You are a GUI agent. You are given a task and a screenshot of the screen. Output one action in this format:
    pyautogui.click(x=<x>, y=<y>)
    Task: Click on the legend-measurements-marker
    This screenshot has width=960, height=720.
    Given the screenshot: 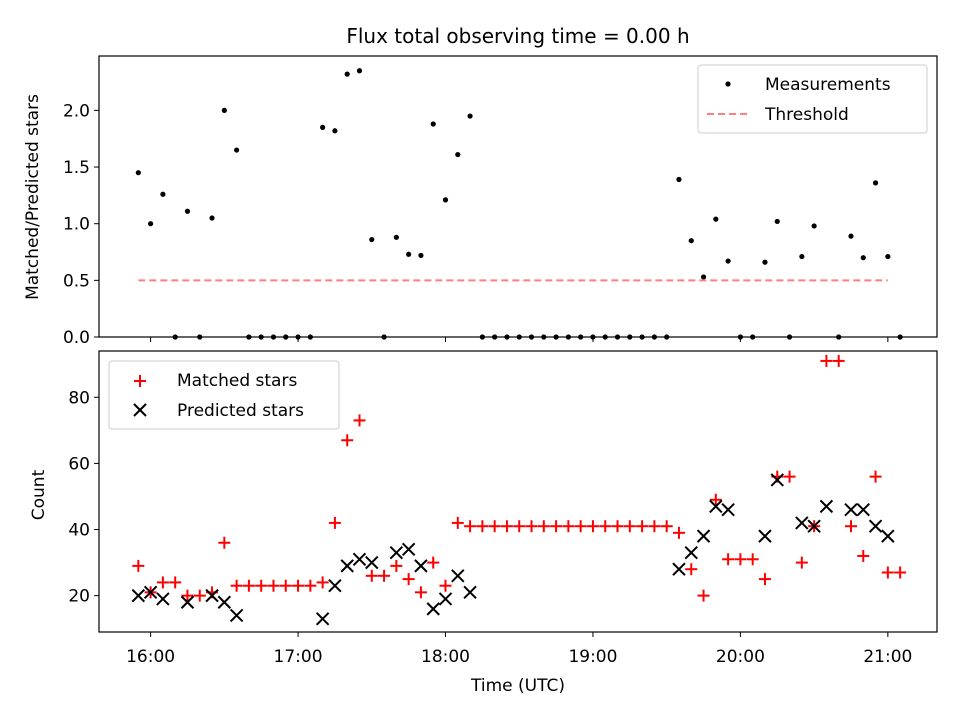 What is the action you would take?
    pyautogui.click(x=728, y=84)
    